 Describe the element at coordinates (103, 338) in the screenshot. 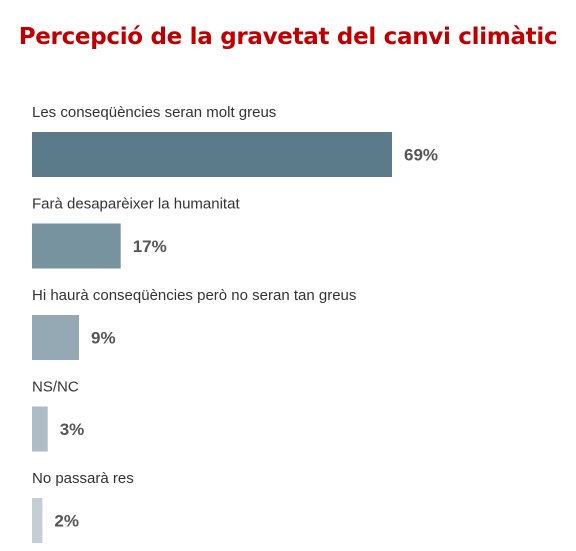

I see `value-label: 9%` at that location.